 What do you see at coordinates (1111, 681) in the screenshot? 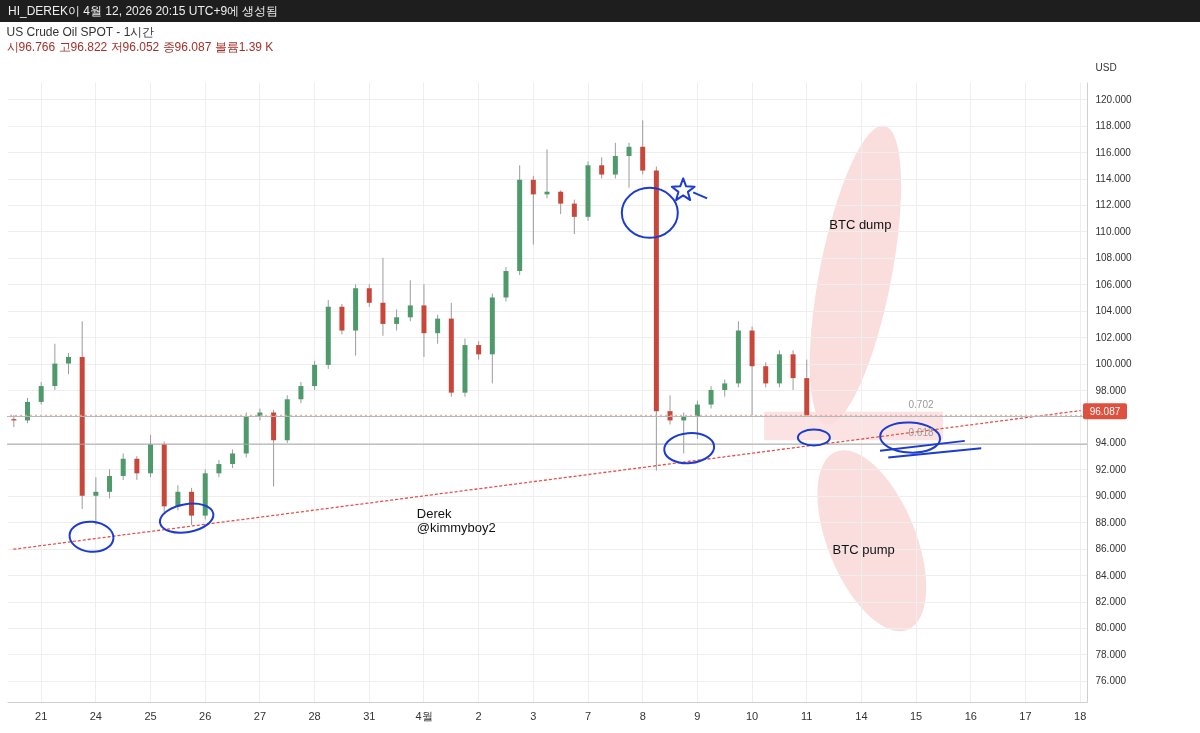
I see `y-tick-label: 76.000` at bounding box center [1111, 681].